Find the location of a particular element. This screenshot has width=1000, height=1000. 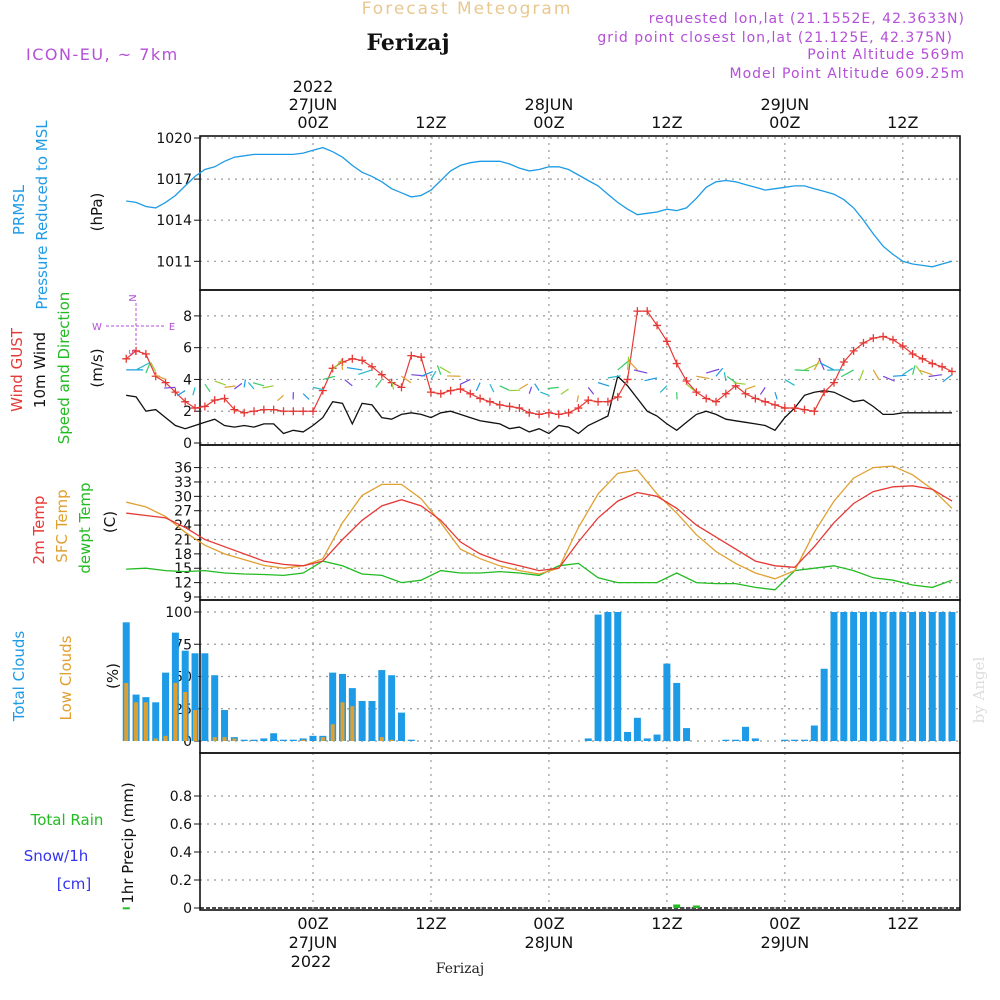

y-tick-label: 4 is located at coordinates (187, 380).